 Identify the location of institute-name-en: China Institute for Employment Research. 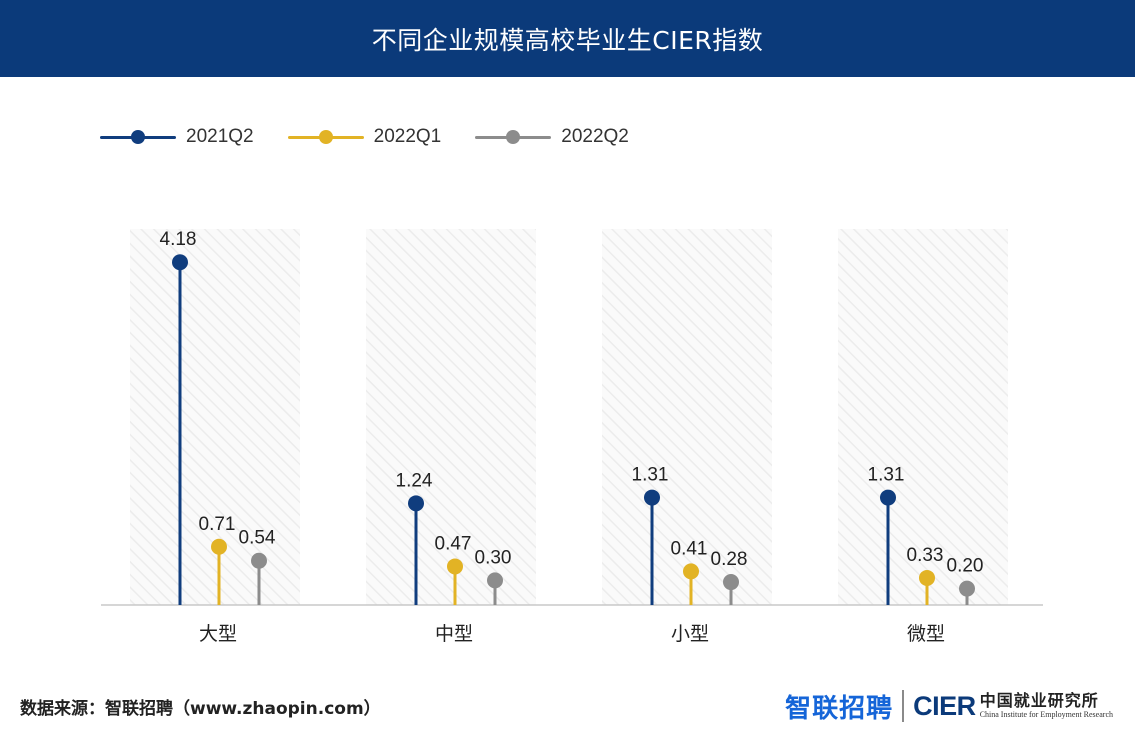
(1046, 714).